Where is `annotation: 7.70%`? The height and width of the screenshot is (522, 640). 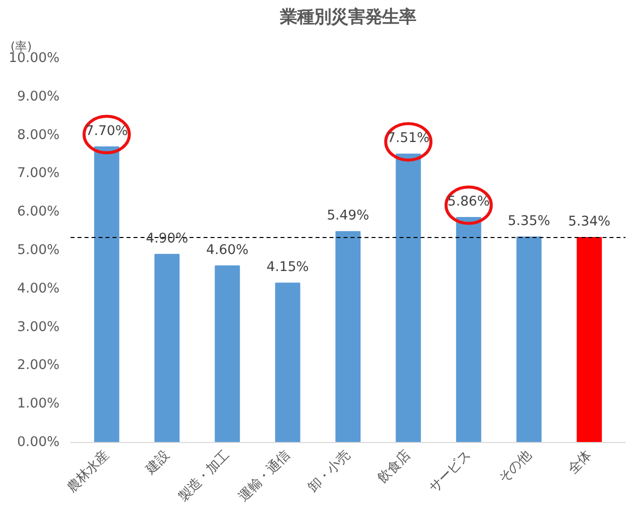
annotation: 7.70% is located at coordinates (107, 131).